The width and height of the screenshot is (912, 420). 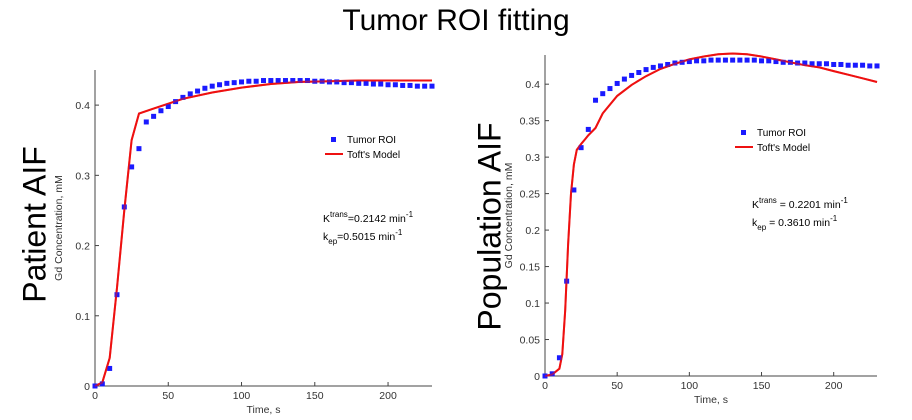 I want to click on y-tick-label: 0.15, so click(x=530, y=268).